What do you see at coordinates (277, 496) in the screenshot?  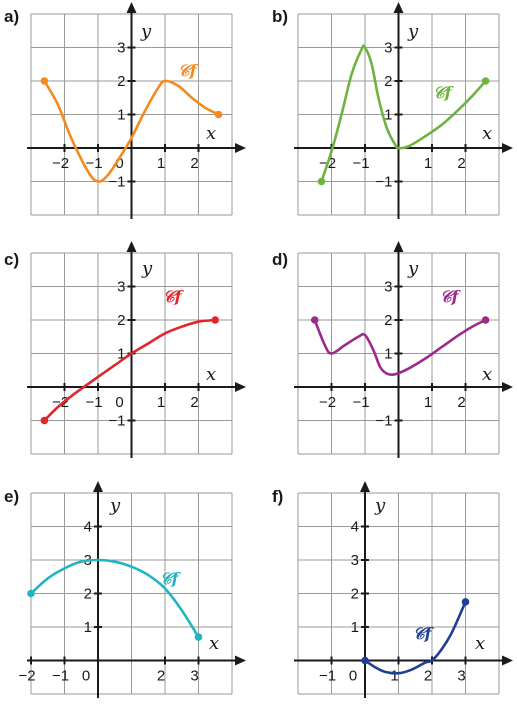 I see `panel-label: f)` at bounding box center [277, 496].